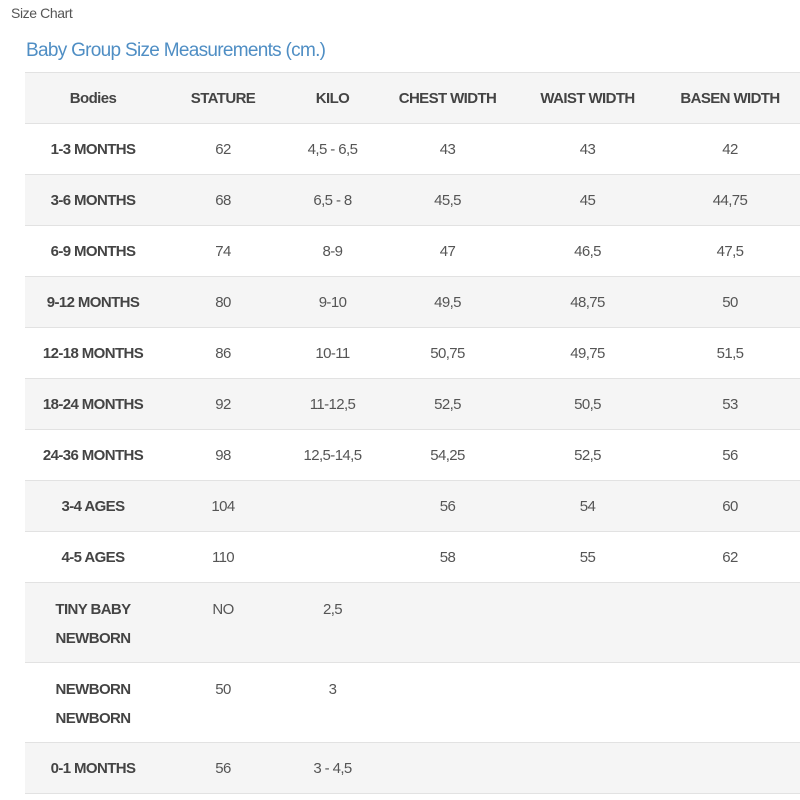  I want to click on table-cell: 44,75, so click(730, 200).